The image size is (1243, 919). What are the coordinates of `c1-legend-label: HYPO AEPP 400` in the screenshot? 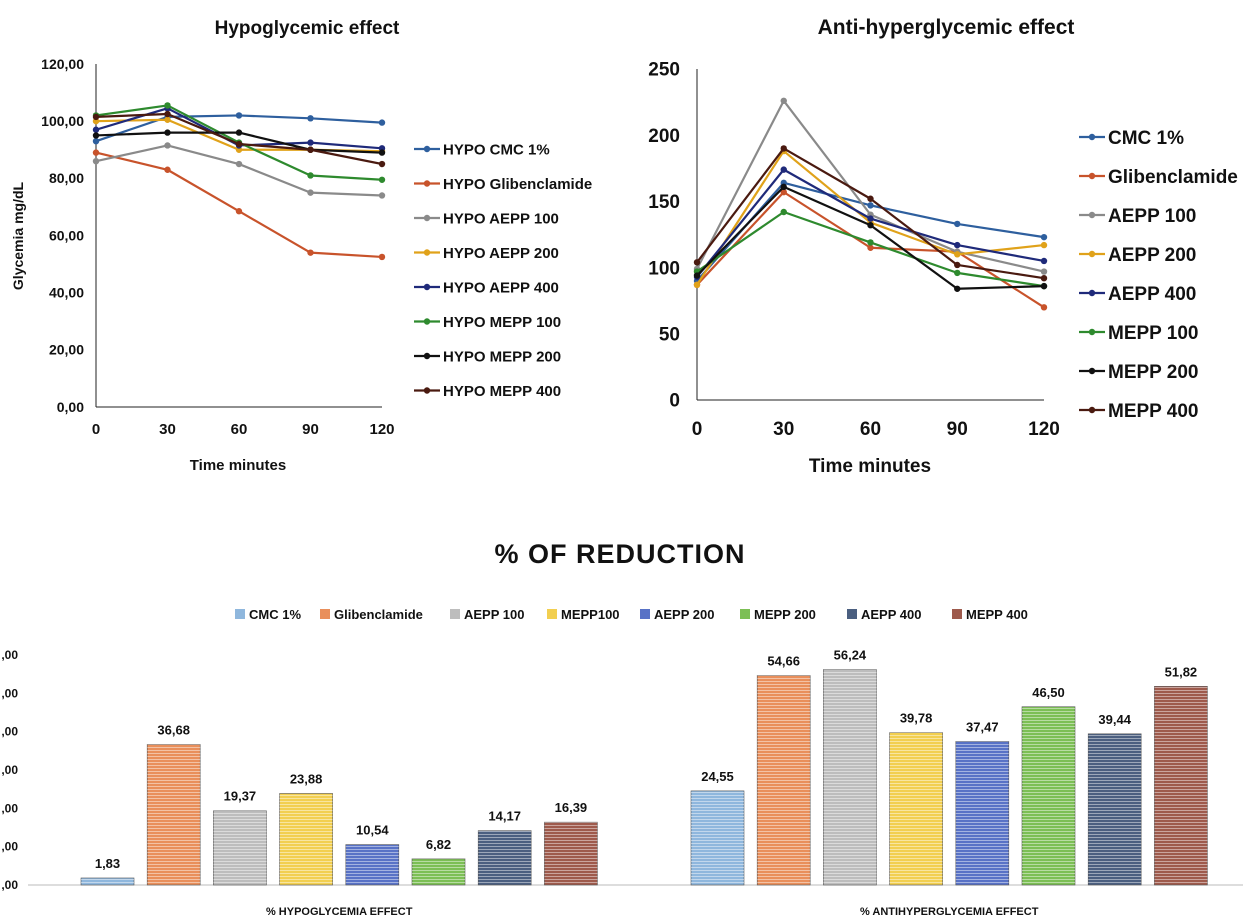 It's located at (501, 287).